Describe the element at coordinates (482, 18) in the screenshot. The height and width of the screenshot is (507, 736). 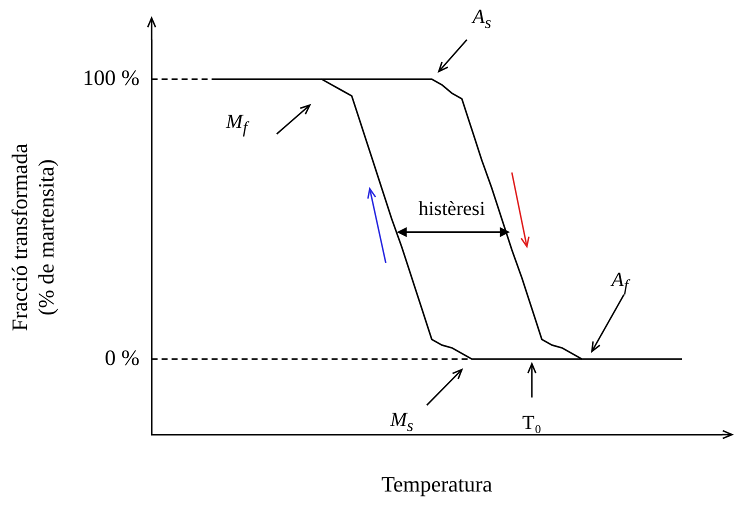
I see `text: A$_{s}$` at that location.